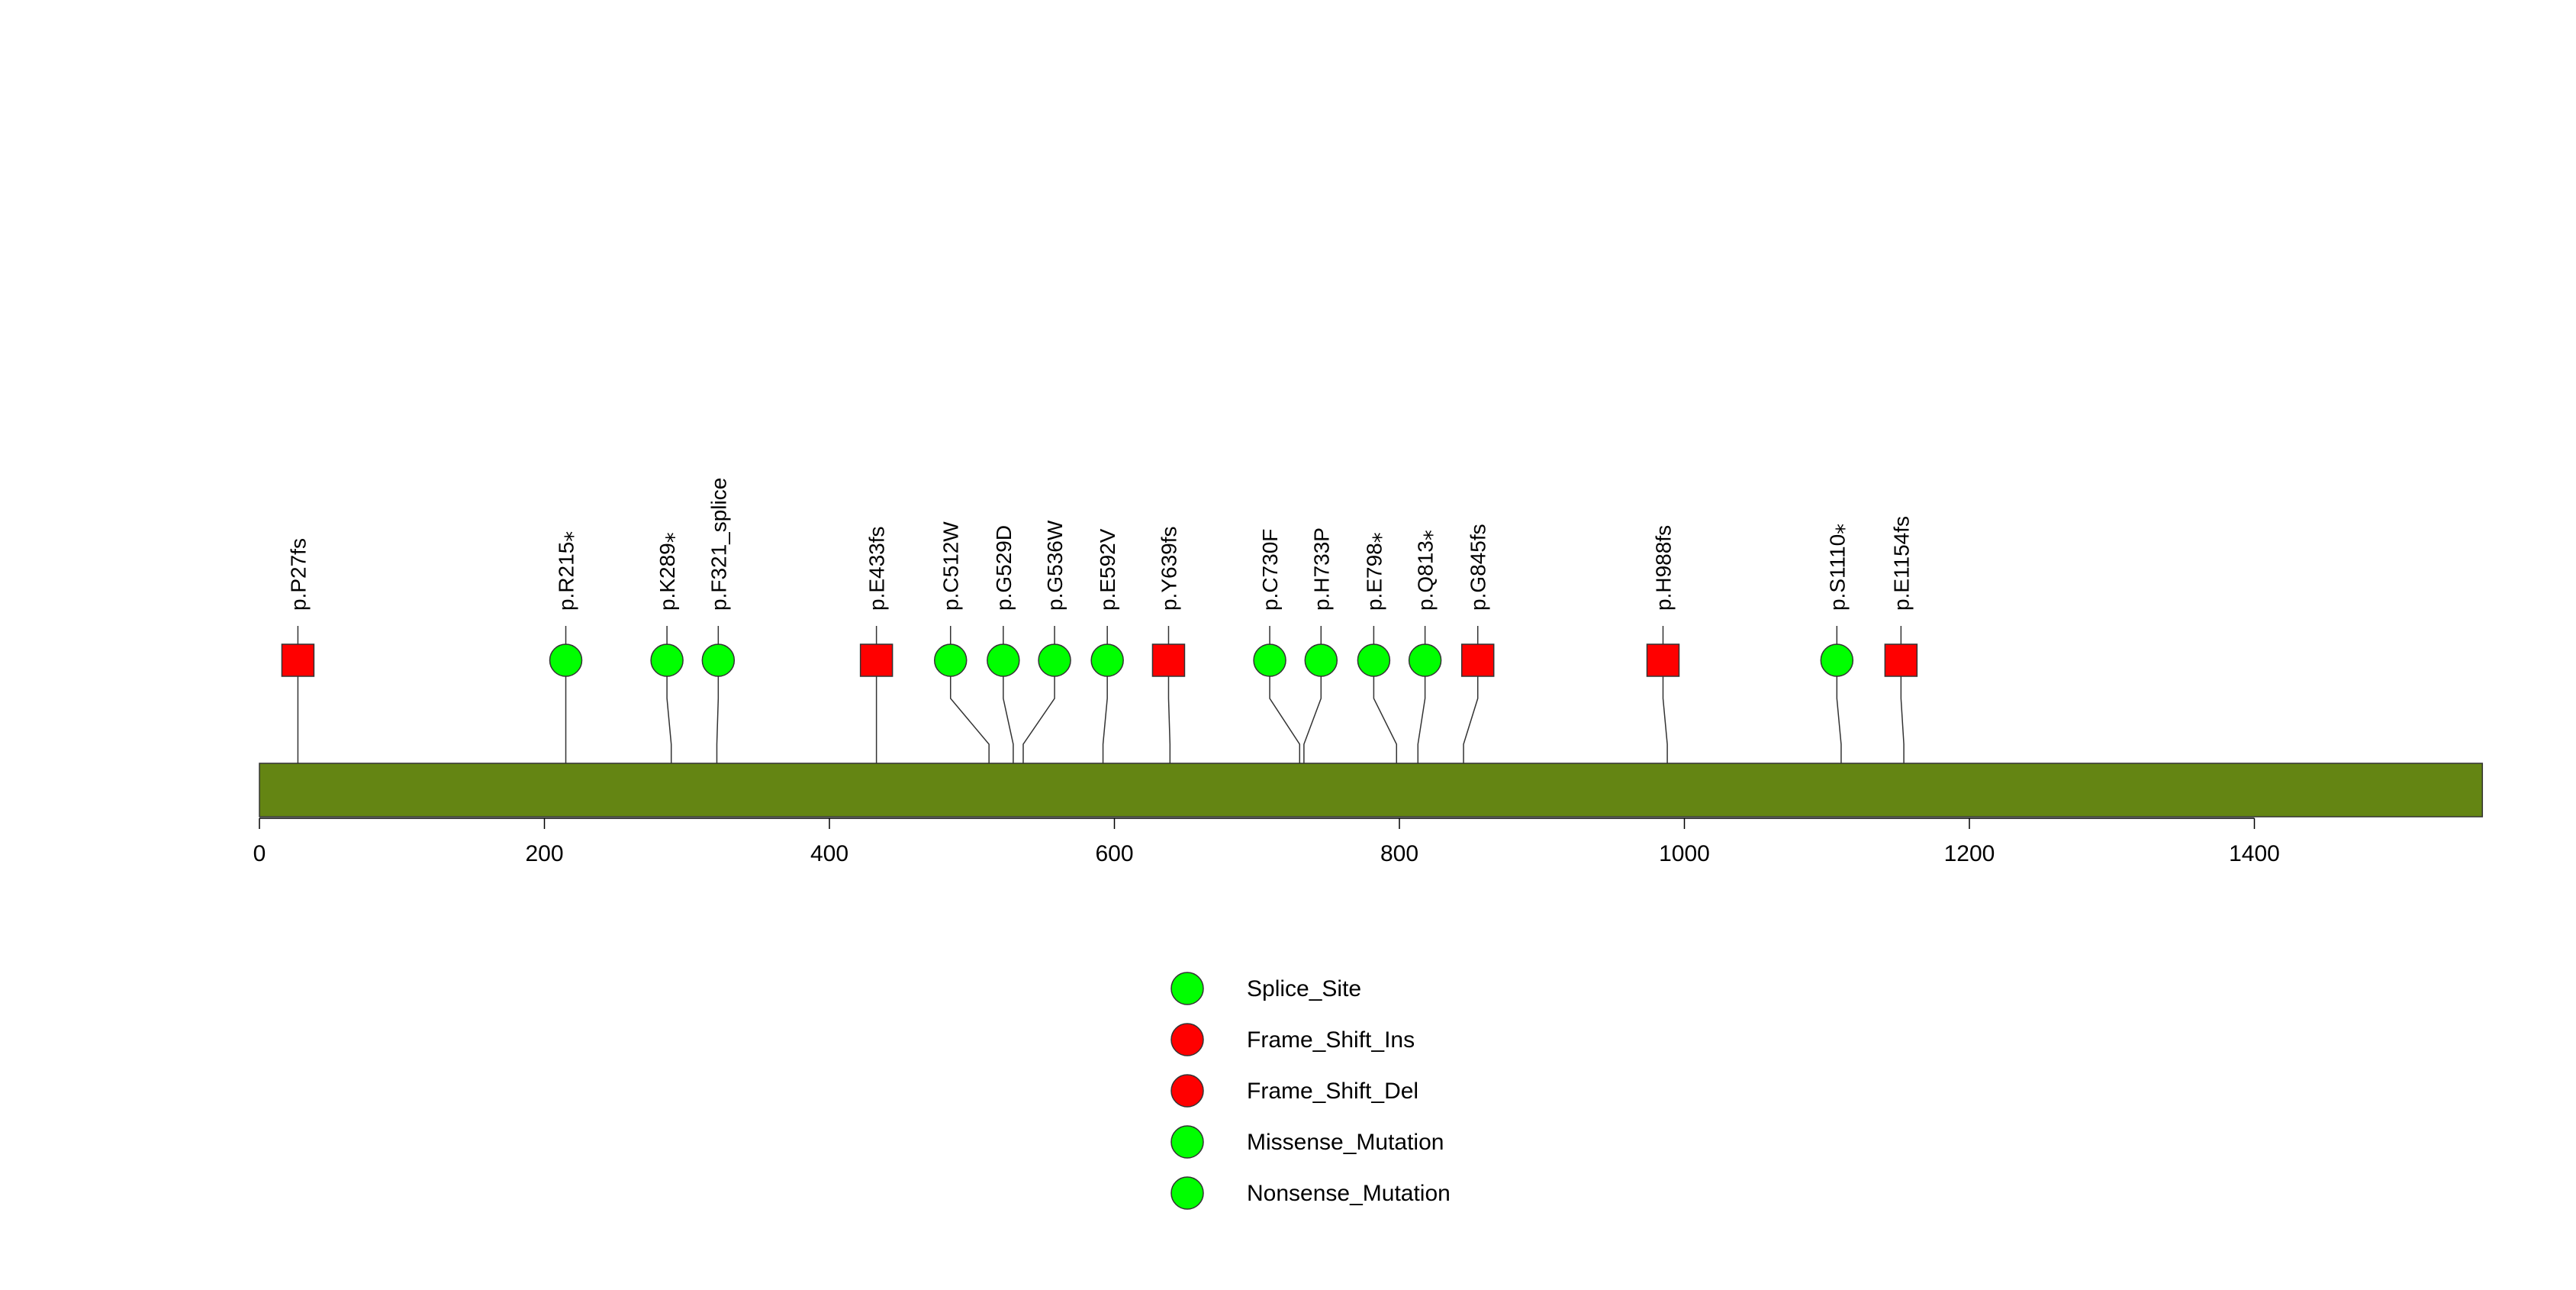 Image resolution: width=2576 pixels, height=1290 pixels. What do you see at coordinates (1114, 854) in the screenshot?
I see `x-tick-label: 600` at bounding box center [1114, 854].